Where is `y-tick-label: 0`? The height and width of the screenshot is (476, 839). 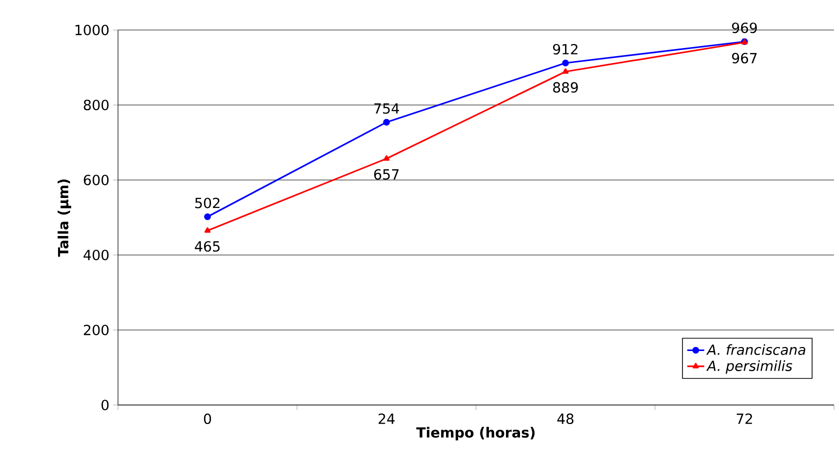 y-tick-label: 0 is located at coordinates (105, 405).